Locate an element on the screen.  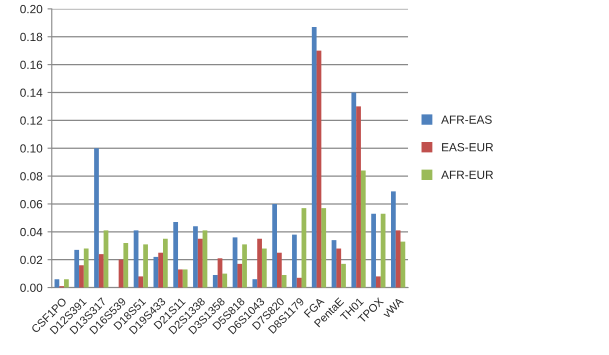
x-tick-label: vWA is located at coordinates (393, 307).